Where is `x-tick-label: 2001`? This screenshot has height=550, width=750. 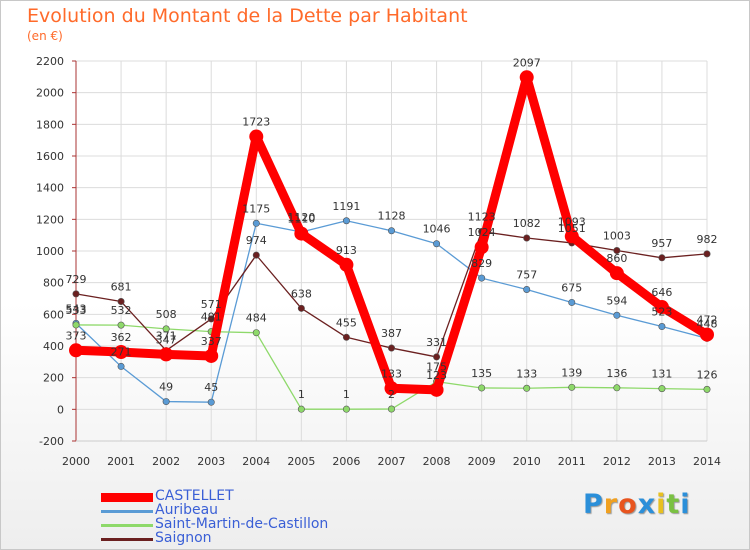 x-tick-label: 2001 is located at coordinates (121, 461).